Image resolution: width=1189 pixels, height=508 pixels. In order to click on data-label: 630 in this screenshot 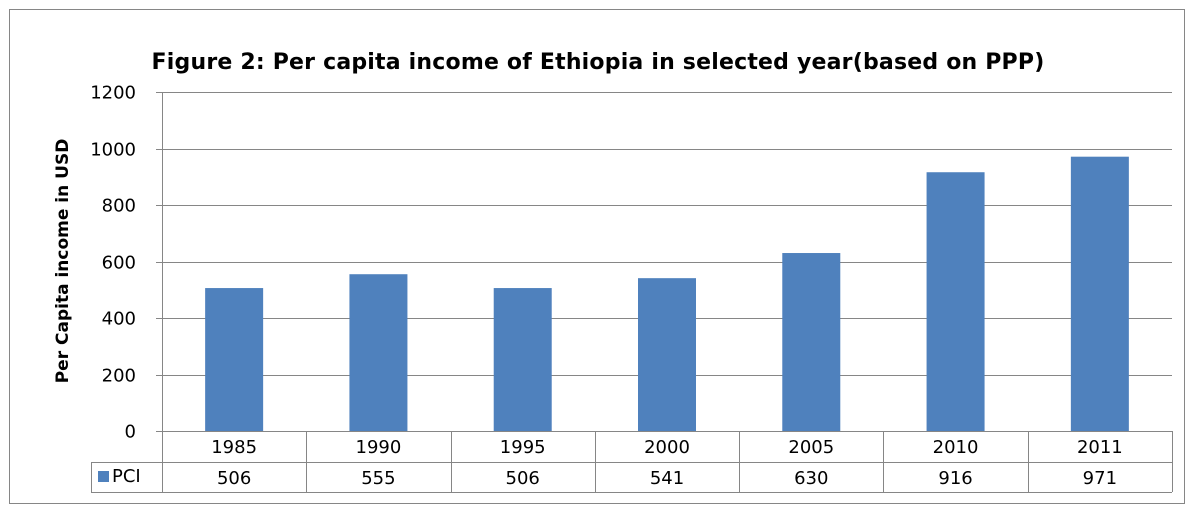, I will do `click(811, 478)`.